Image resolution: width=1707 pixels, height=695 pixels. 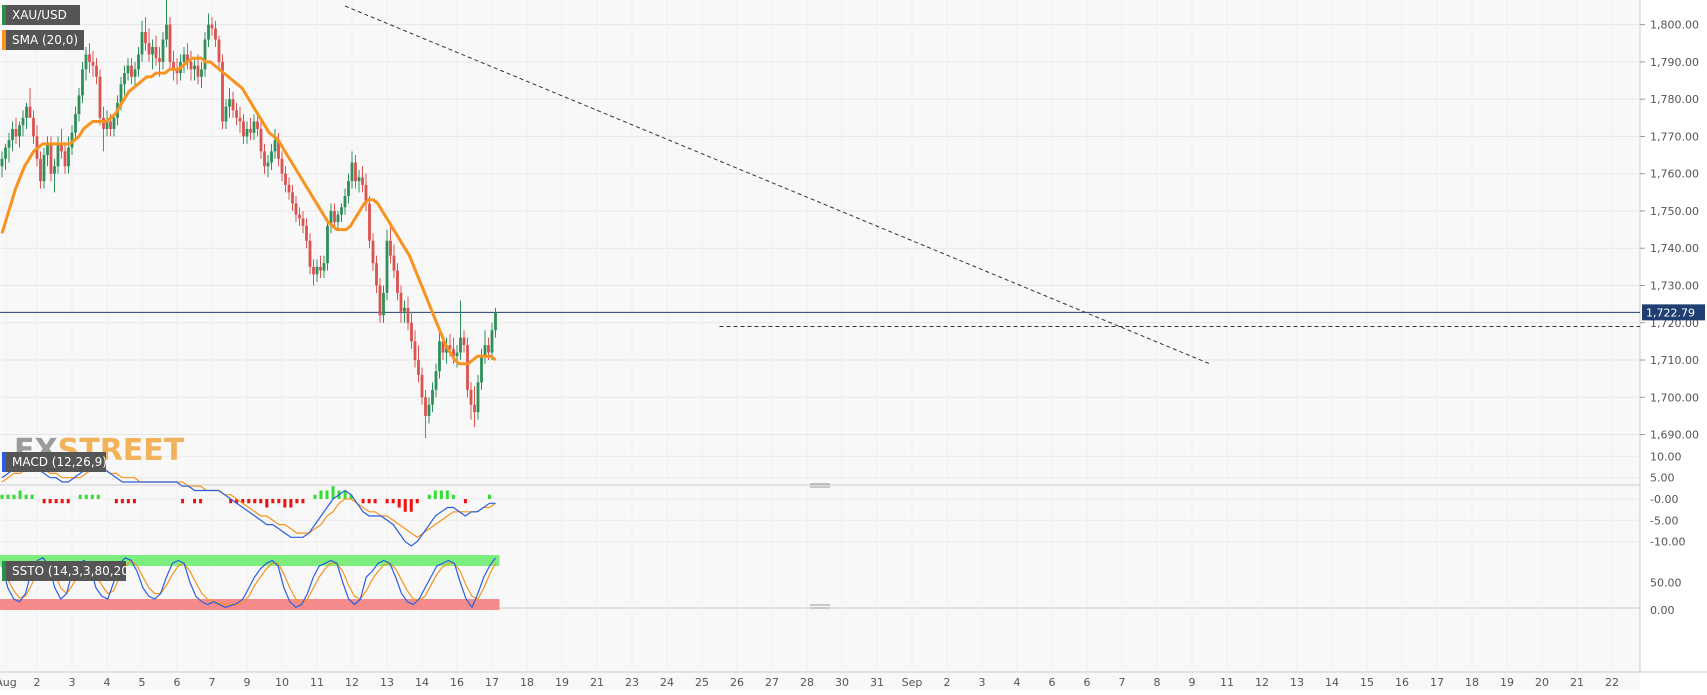 What do you see at coordinates (41, 15) in the screenshot?
I see `symbol-tag: XAU/USD` at bounding box center [41, 15].